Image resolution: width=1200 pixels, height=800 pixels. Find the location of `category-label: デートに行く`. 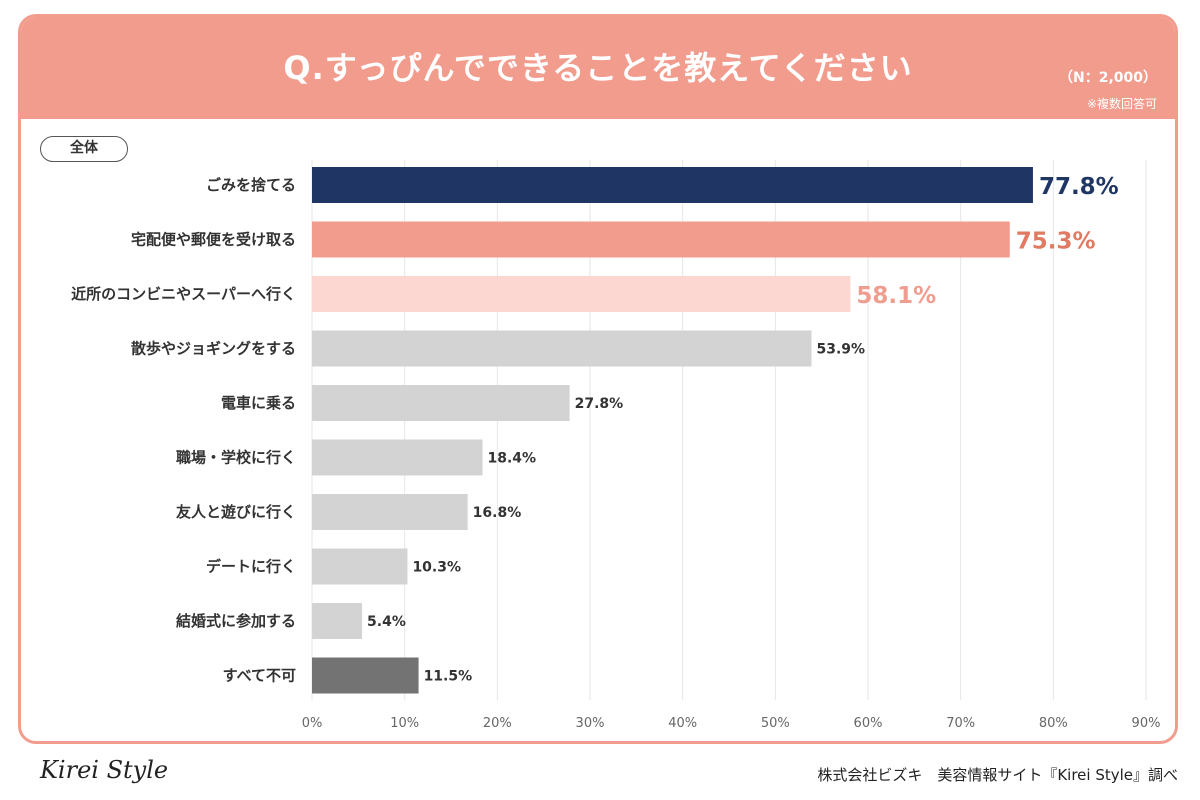

category-label: デートに行く is located at coordinates (251, 567).